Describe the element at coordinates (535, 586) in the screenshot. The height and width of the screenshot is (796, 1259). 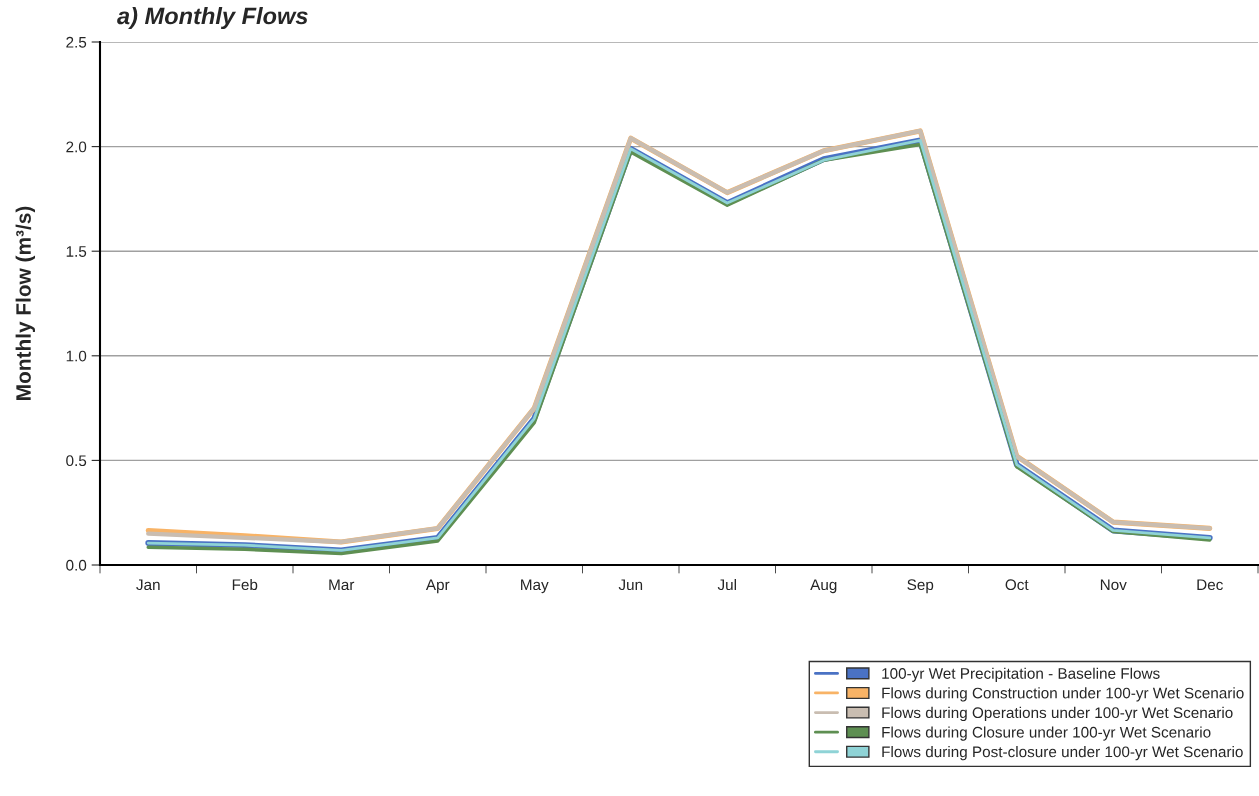
I see `x-tick-label: May` at that location.